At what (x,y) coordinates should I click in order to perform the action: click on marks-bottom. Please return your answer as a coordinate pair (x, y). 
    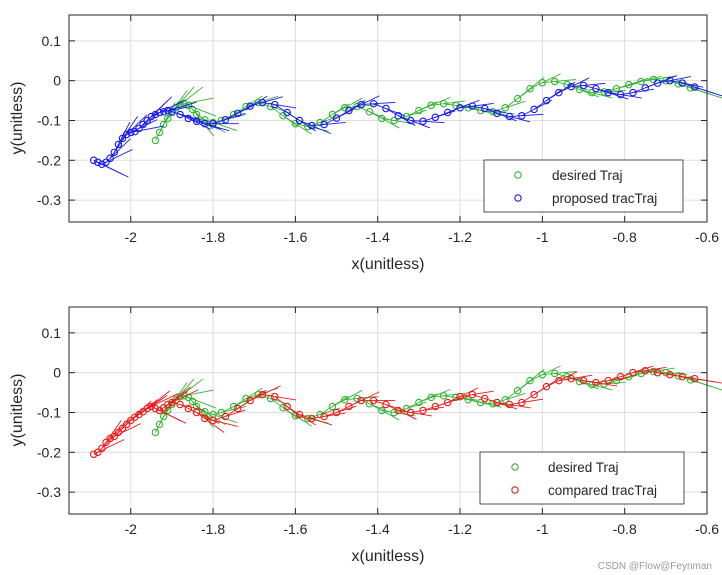
    Looking at the image, I should click on (405, 412).